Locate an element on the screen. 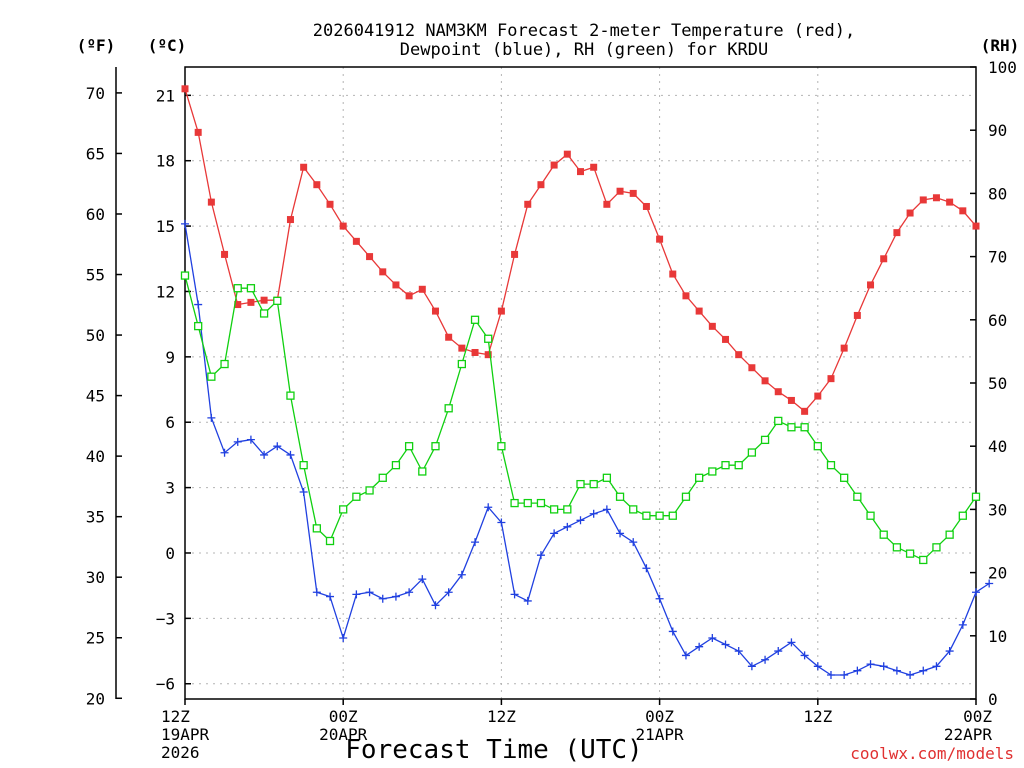  x-tick-label-2-0: 12Z is located at coordinates (501, 716).